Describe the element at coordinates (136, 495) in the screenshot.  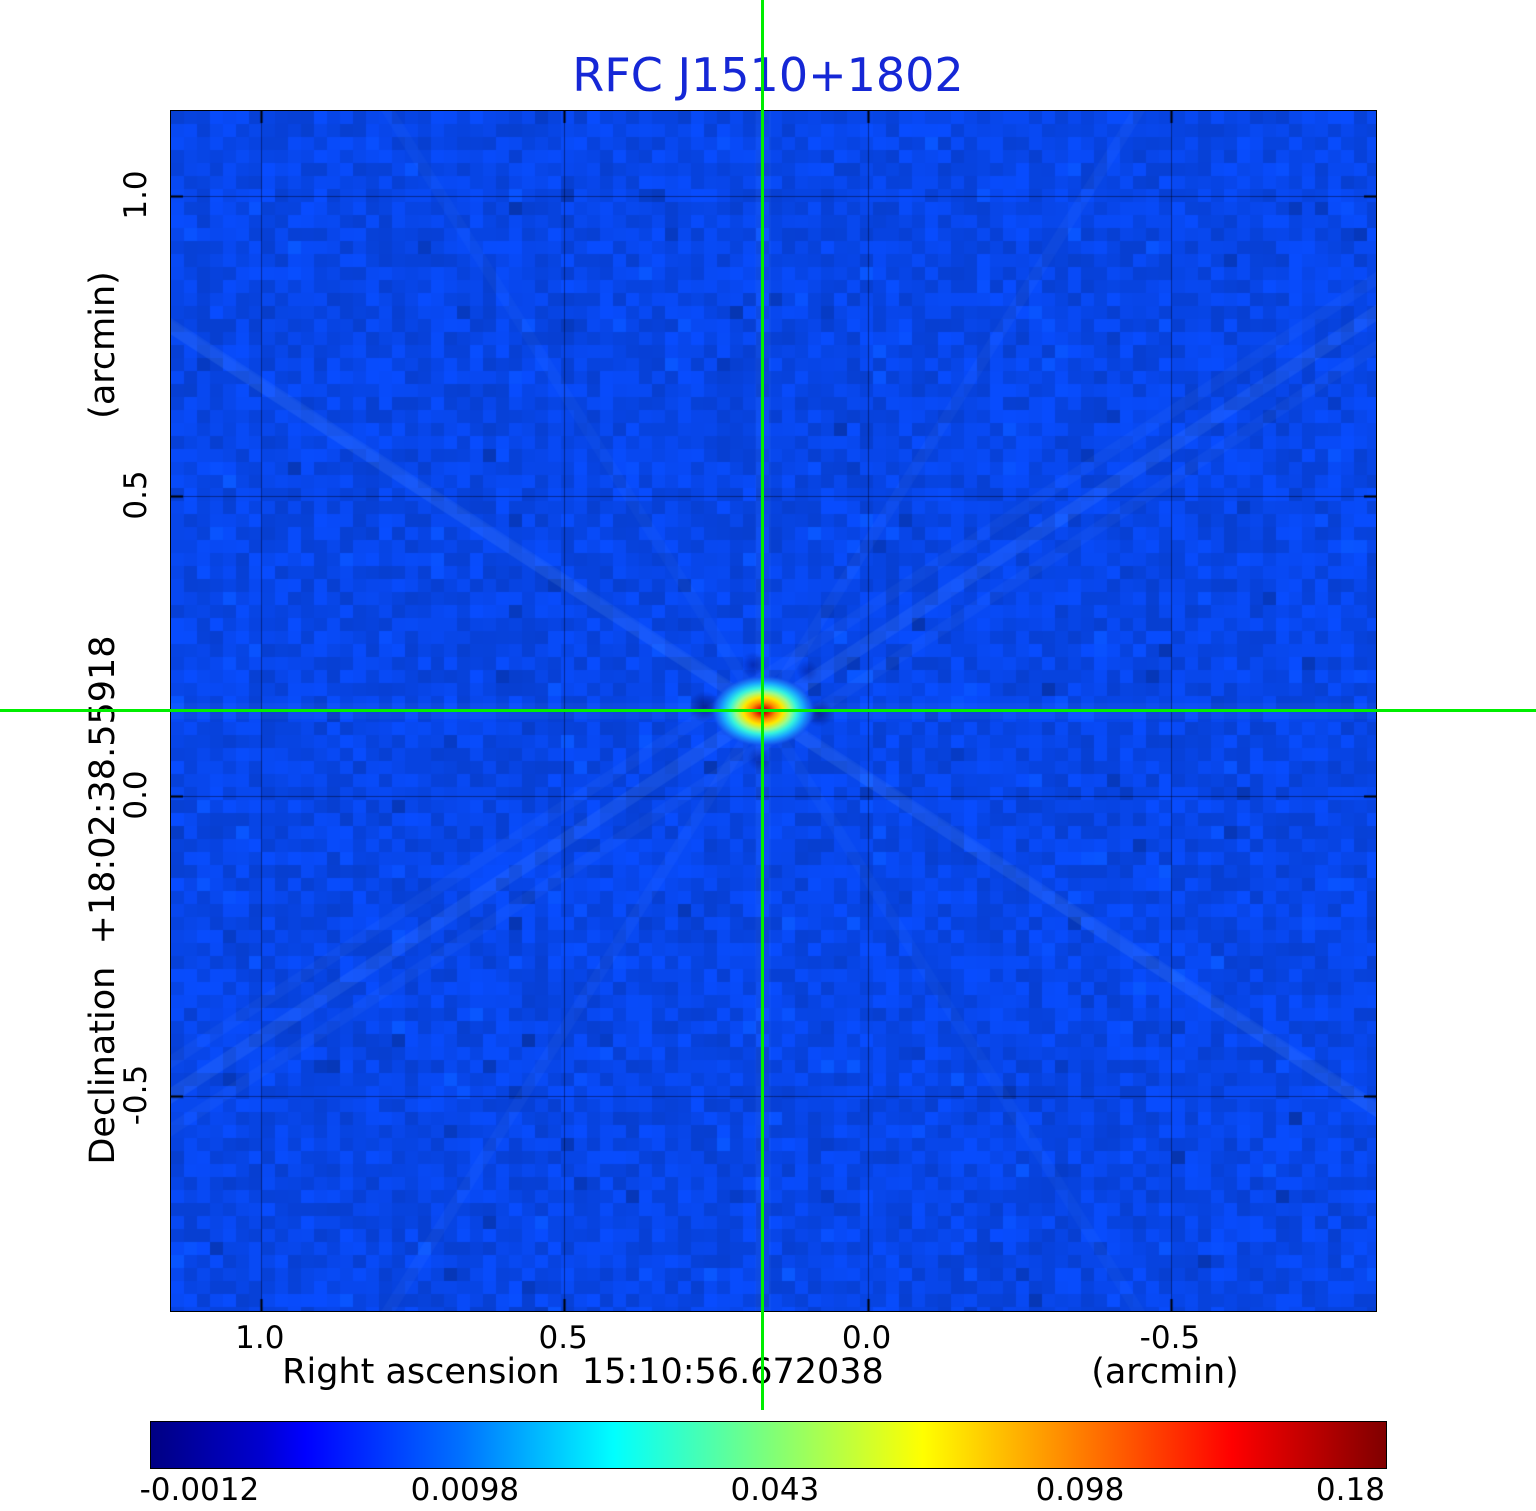
I see `y-axis-tick-label: 0.5` at that location.